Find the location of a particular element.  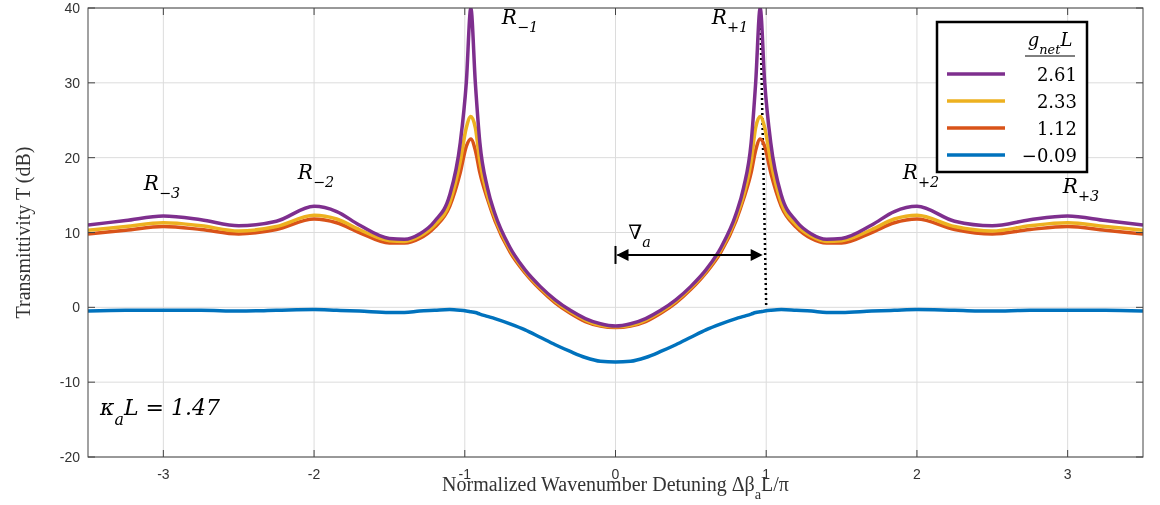

x-tick-label: -2 is located at coordinates (314, 474).